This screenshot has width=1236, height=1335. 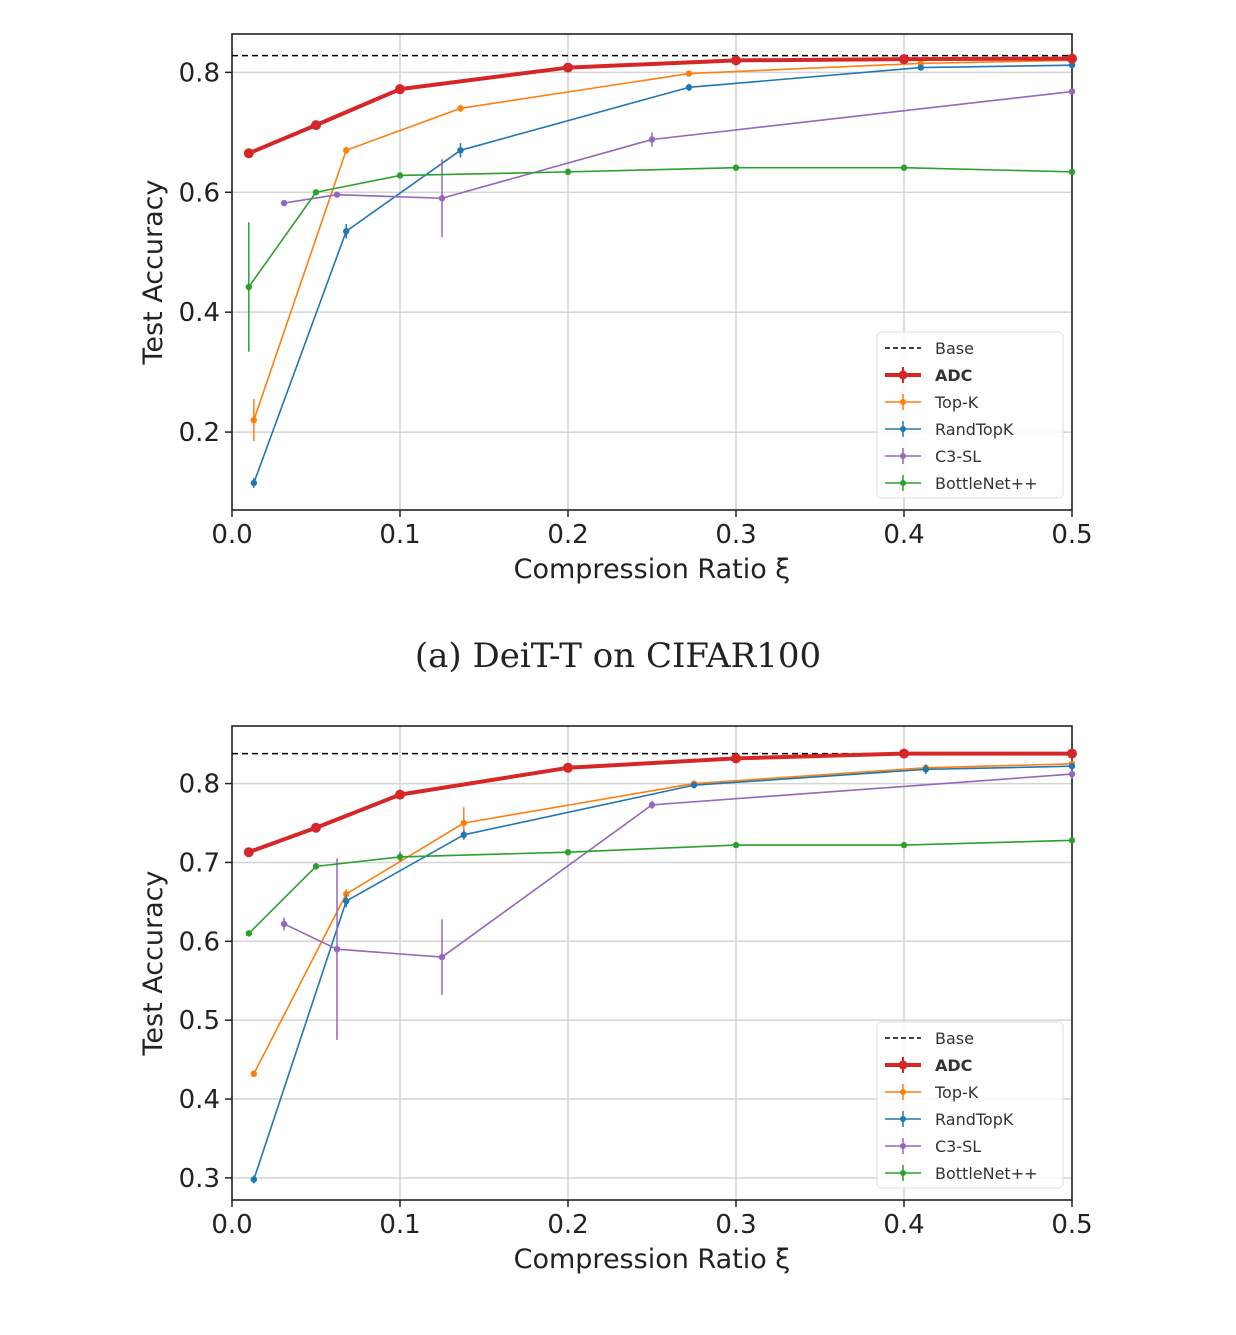 I want to click on chart-b-series-adc, so click(x=660, y=803).